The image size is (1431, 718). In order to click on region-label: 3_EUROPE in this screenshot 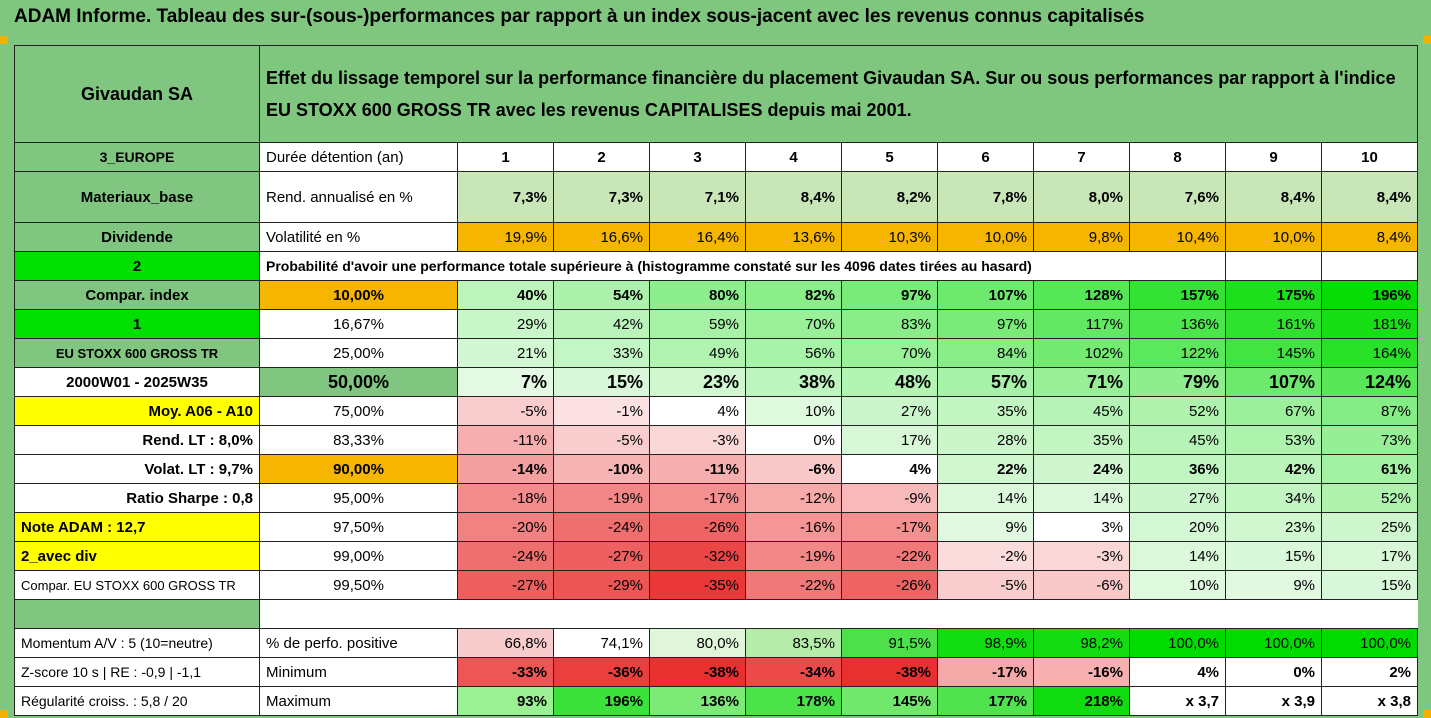, I will do `click(137, 157)`.